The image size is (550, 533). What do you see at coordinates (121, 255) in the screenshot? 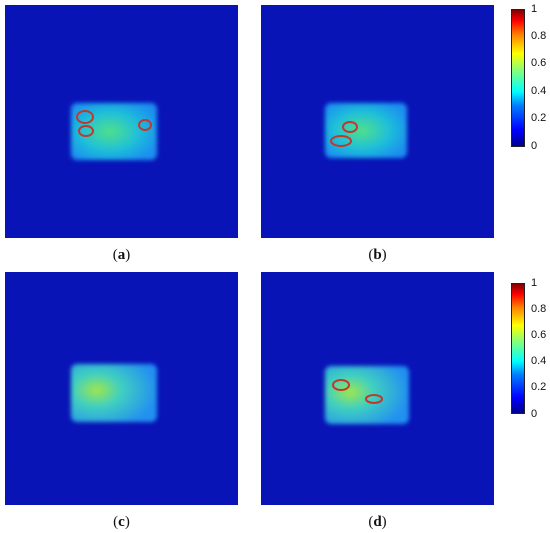
I see `caption-a: (a)` at bounding box center [121, 255].